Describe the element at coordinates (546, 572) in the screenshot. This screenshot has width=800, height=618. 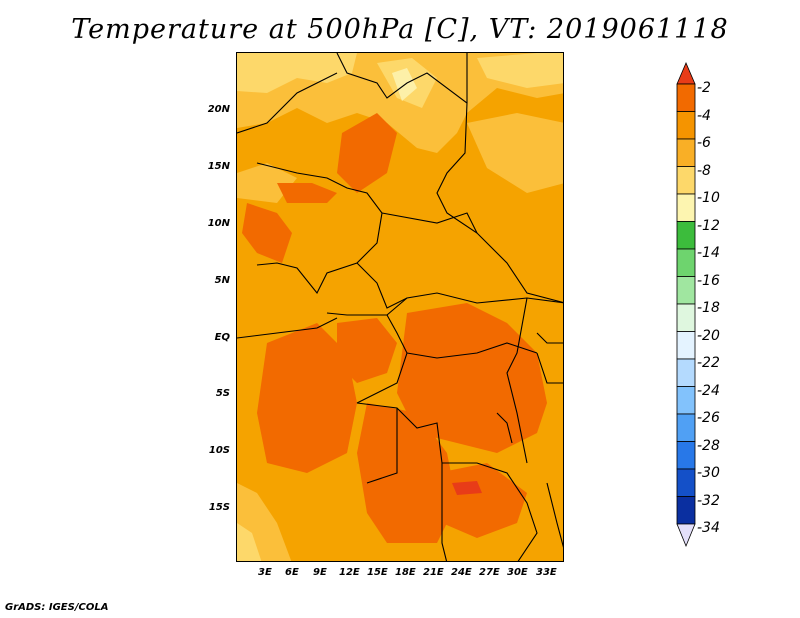
I see `lon-label-33e: 33E` at that location.